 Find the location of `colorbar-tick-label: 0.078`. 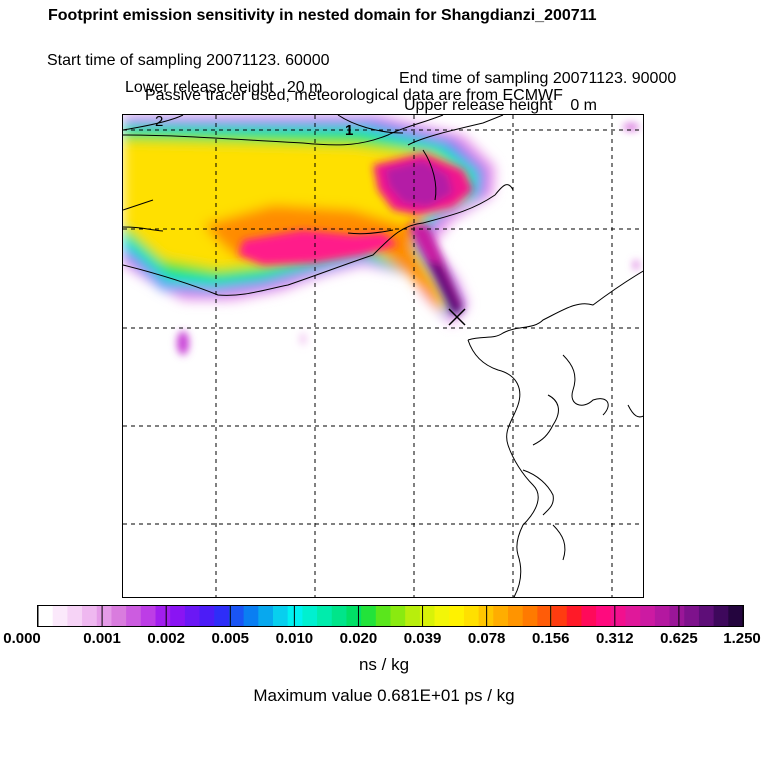

colorbar-tick-label: 0.078 is located at coordinates (486, 638).